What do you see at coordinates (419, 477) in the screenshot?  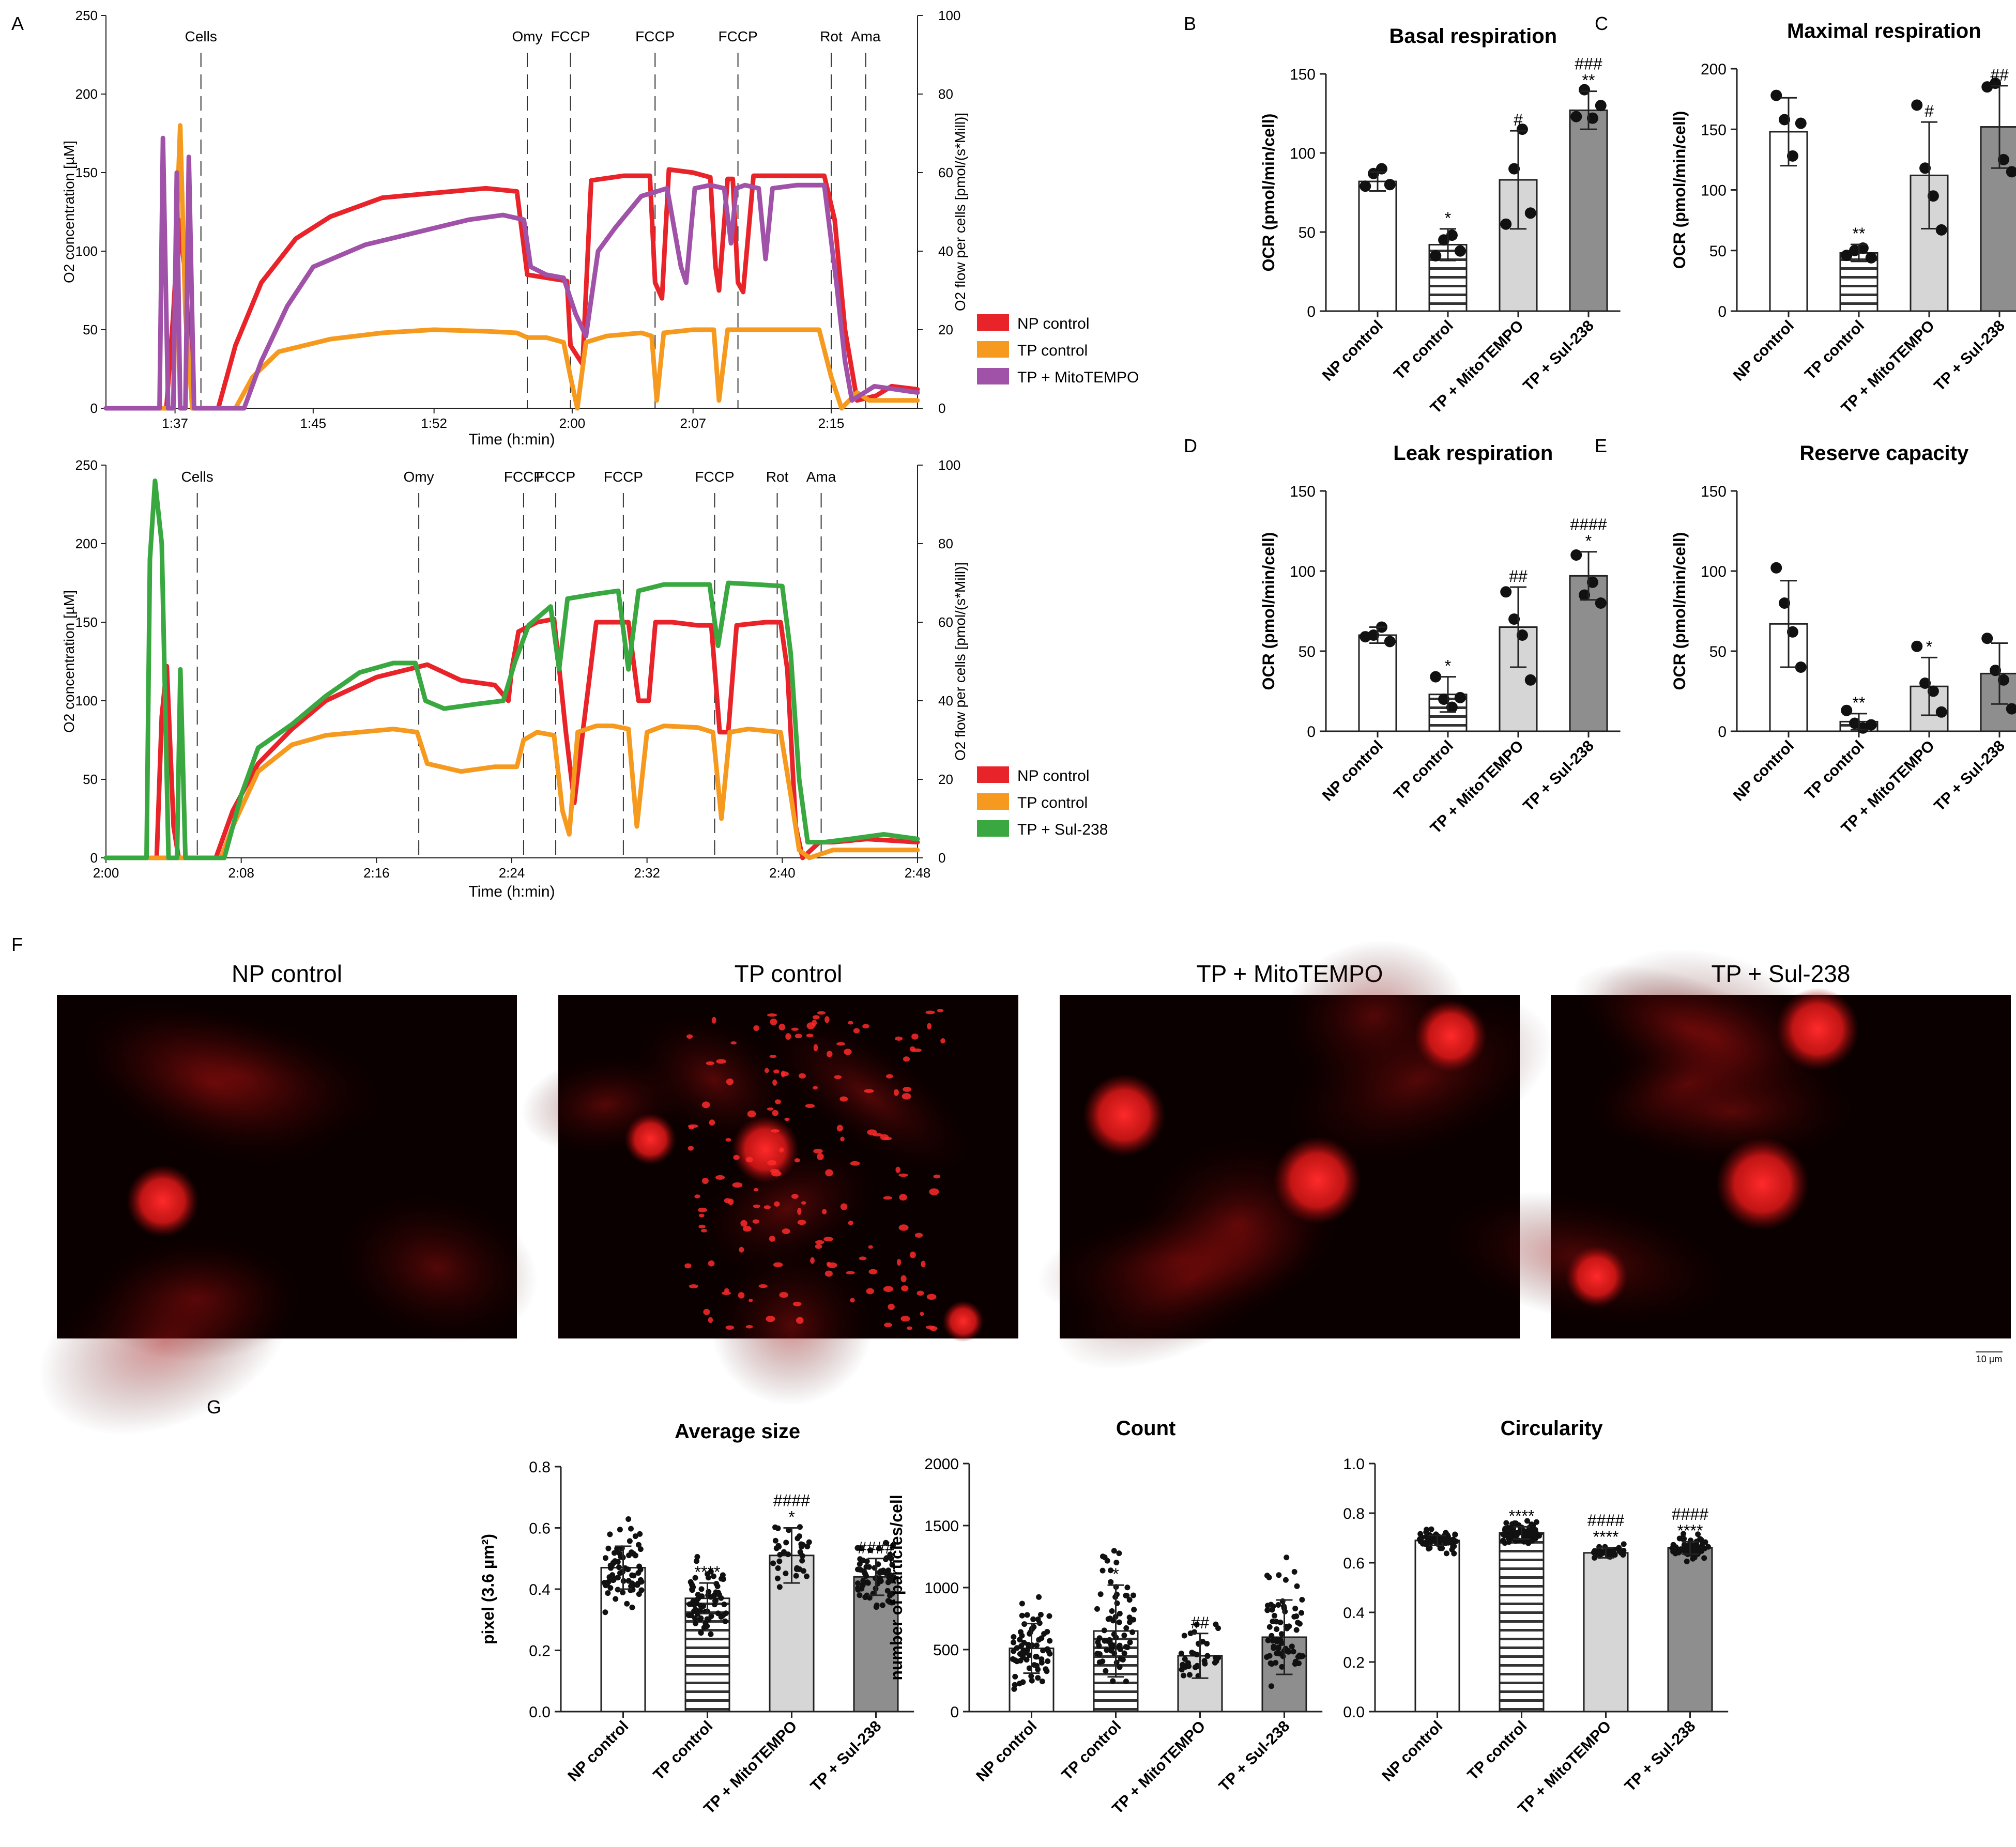 I see `event-label: Omy` at bounding box center [419, 477].